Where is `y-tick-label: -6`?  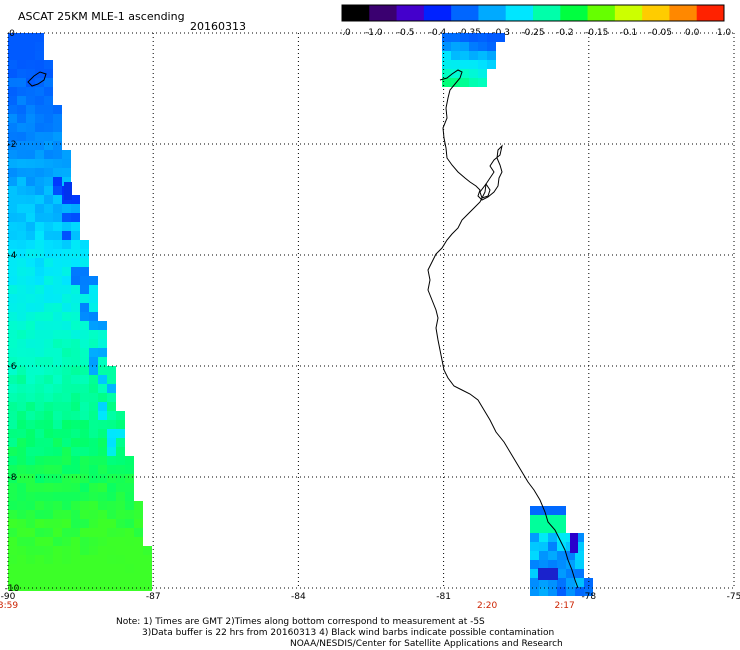
y-tick-label: -6 is located at coordinates (12, 367).